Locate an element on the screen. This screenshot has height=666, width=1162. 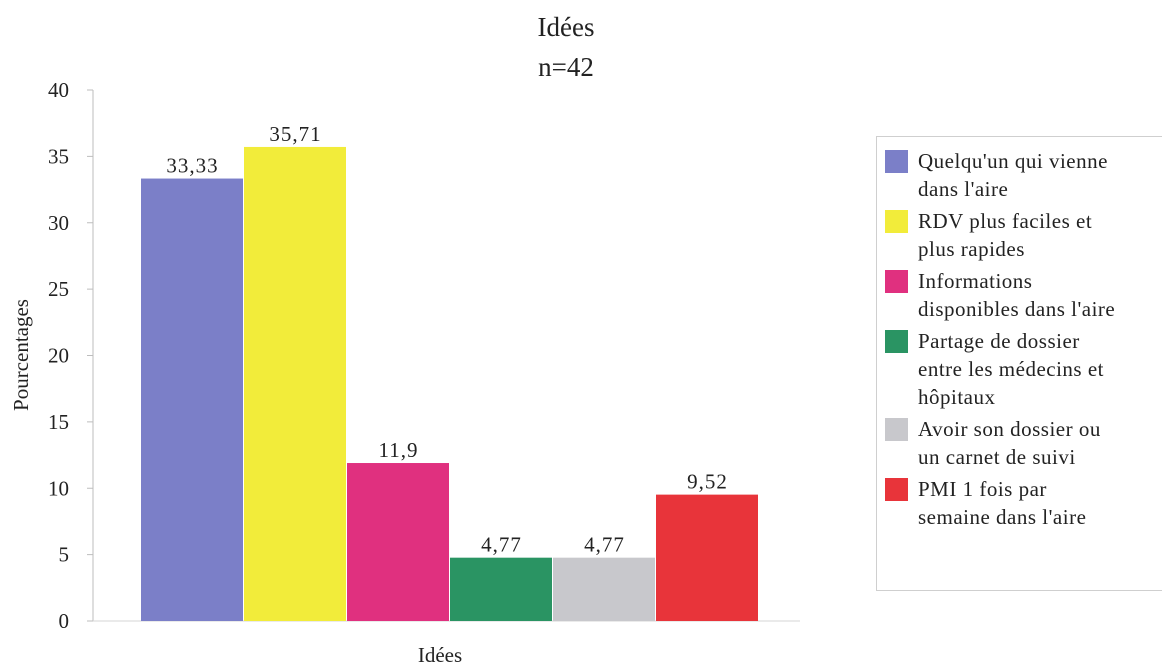
legend-item-6: PMI 1 fois par semaine dans l'aire is located at coordinates (1019, 503).